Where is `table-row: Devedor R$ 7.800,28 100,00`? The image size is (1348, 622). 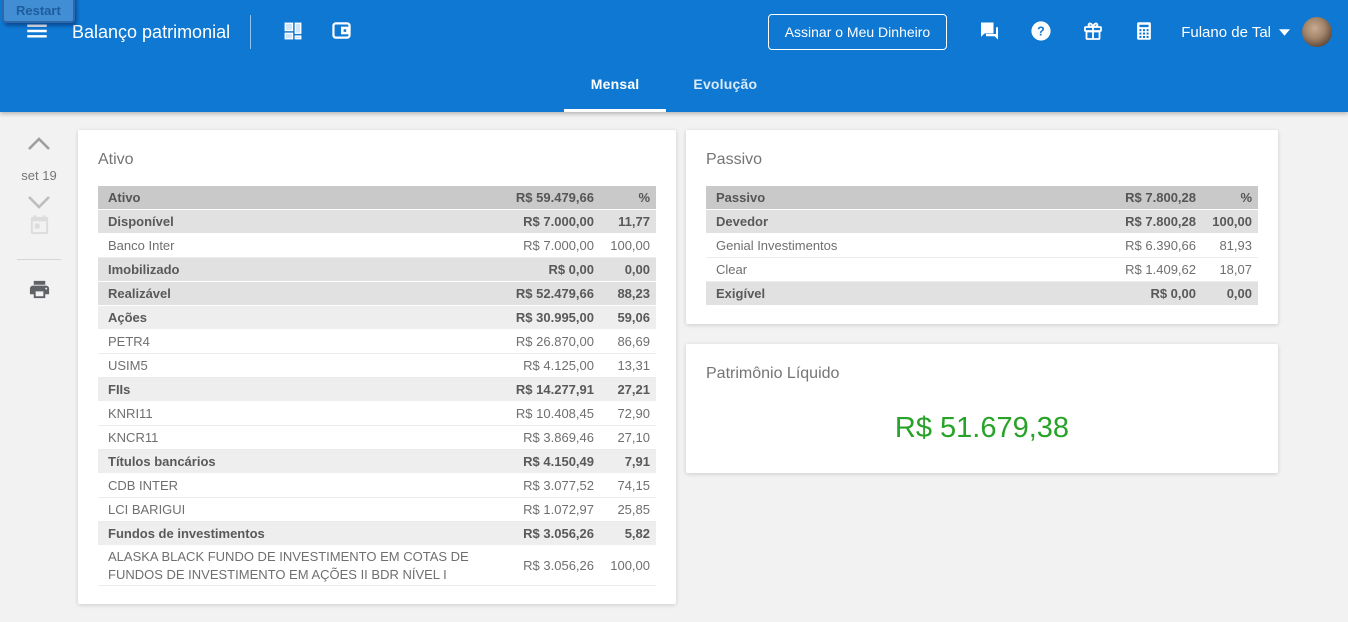
table-row: Devedor R$ 7.800,28 100,00 is located at coordinates (982, 222).